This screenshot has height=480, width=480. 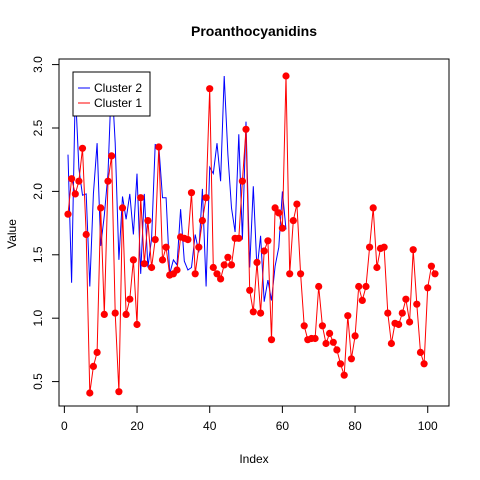 I want to click on x-tick-label: 60, so click(x=283, y=426).